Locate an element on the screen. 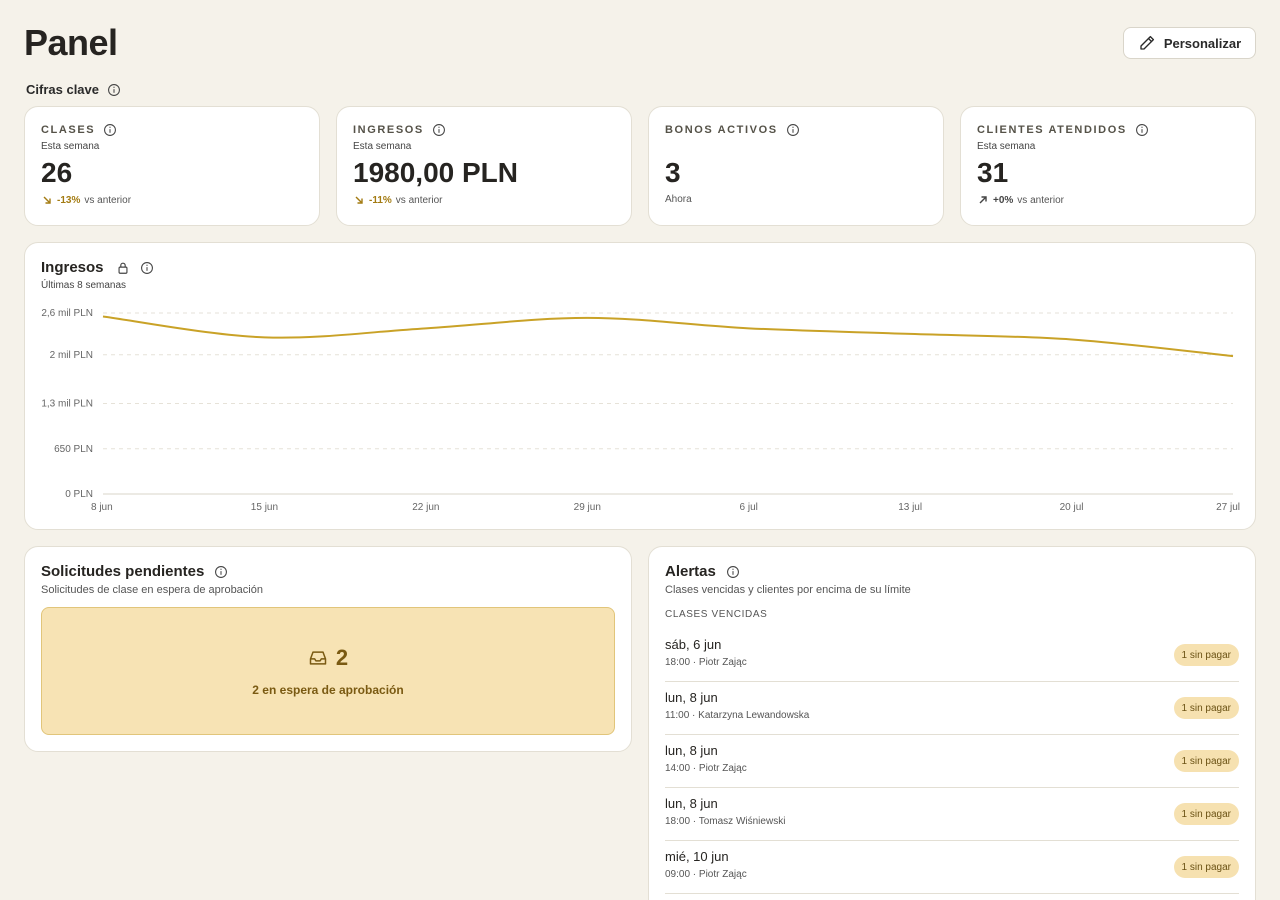  kpi-card-active-passes: BONOS ACTIVOS 3 Ahora is located at coordinates (796, 166).